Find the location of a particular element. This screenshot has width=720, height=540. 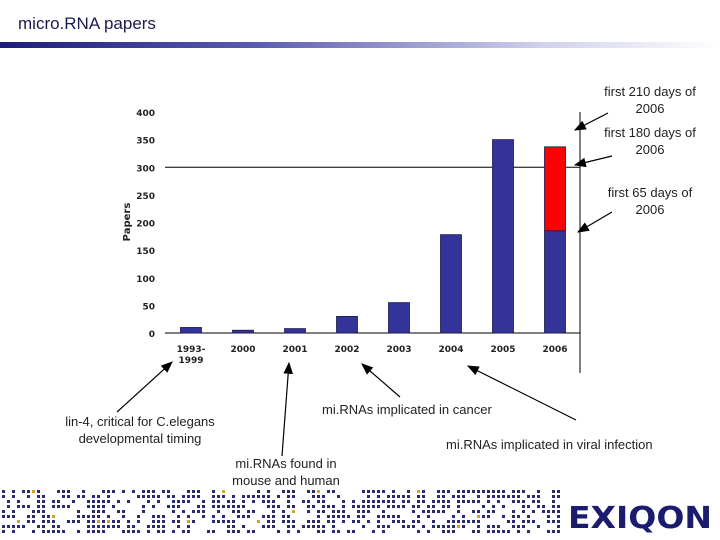

title-underline is located at coordinates (360, 45).